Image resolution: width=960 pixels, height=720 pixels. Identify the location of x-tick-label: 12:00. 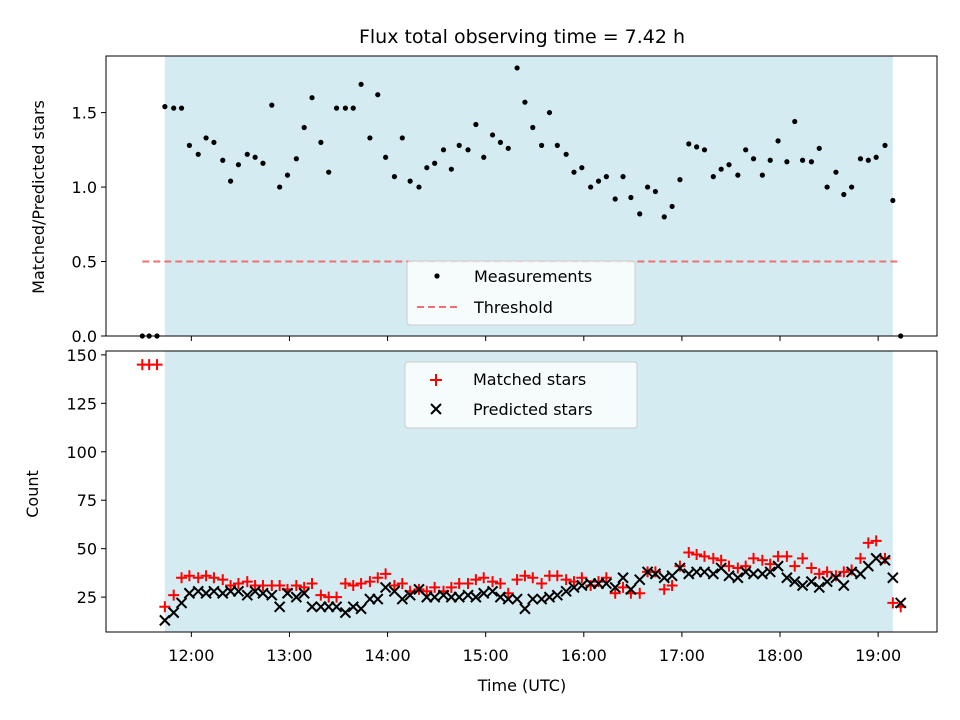
(191, 655).